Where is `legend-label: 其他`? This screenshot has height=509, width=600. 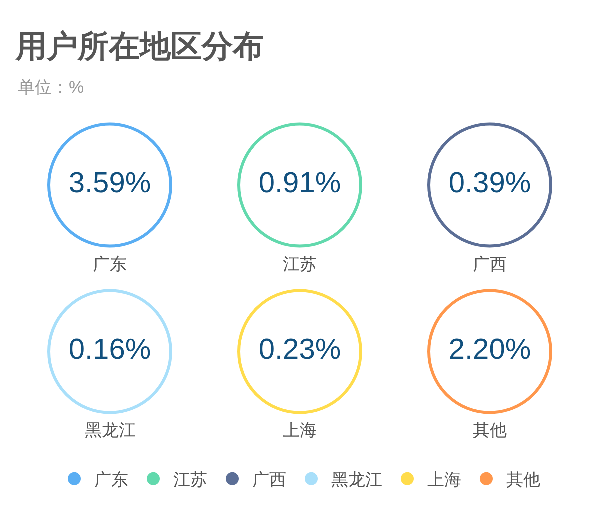
legend-label: 其他 is located at coordinates (523, 480).